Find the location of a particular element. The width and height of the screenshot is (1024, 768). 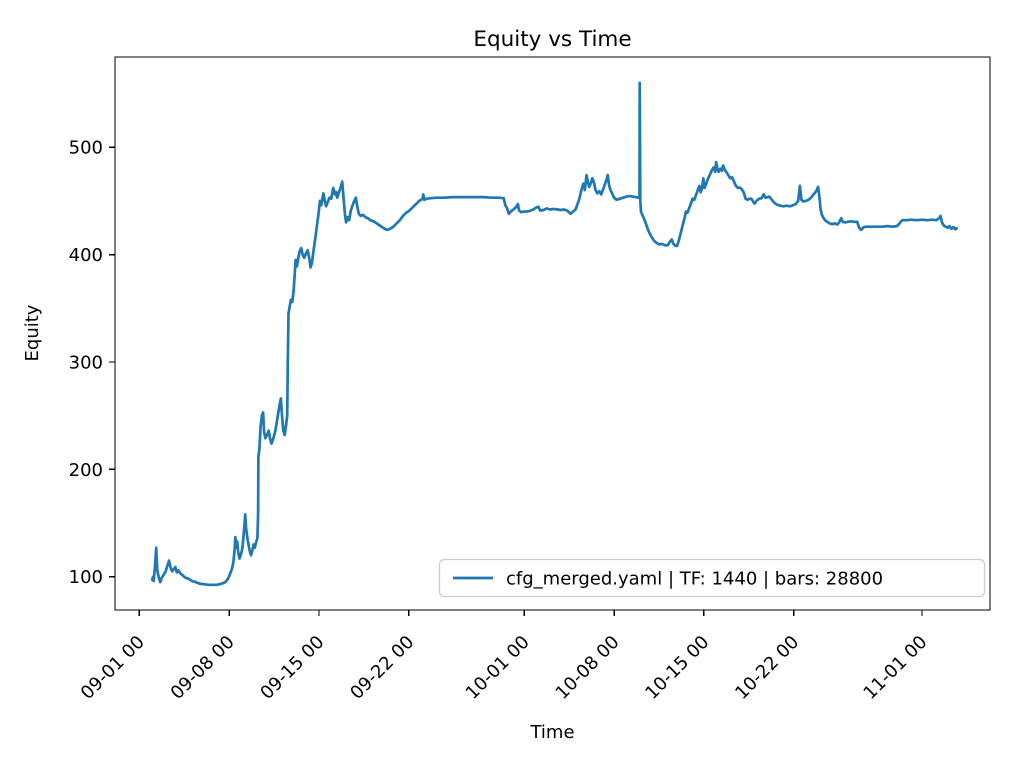

y-tick-label: 500 is located at coordinates (86, 148).